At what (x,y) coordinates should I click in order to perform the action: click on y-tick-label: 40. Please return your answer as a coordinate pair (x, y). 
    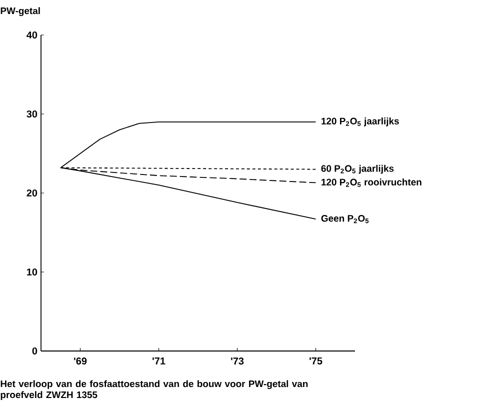
    Looking at the image, I should click on (32, 35).